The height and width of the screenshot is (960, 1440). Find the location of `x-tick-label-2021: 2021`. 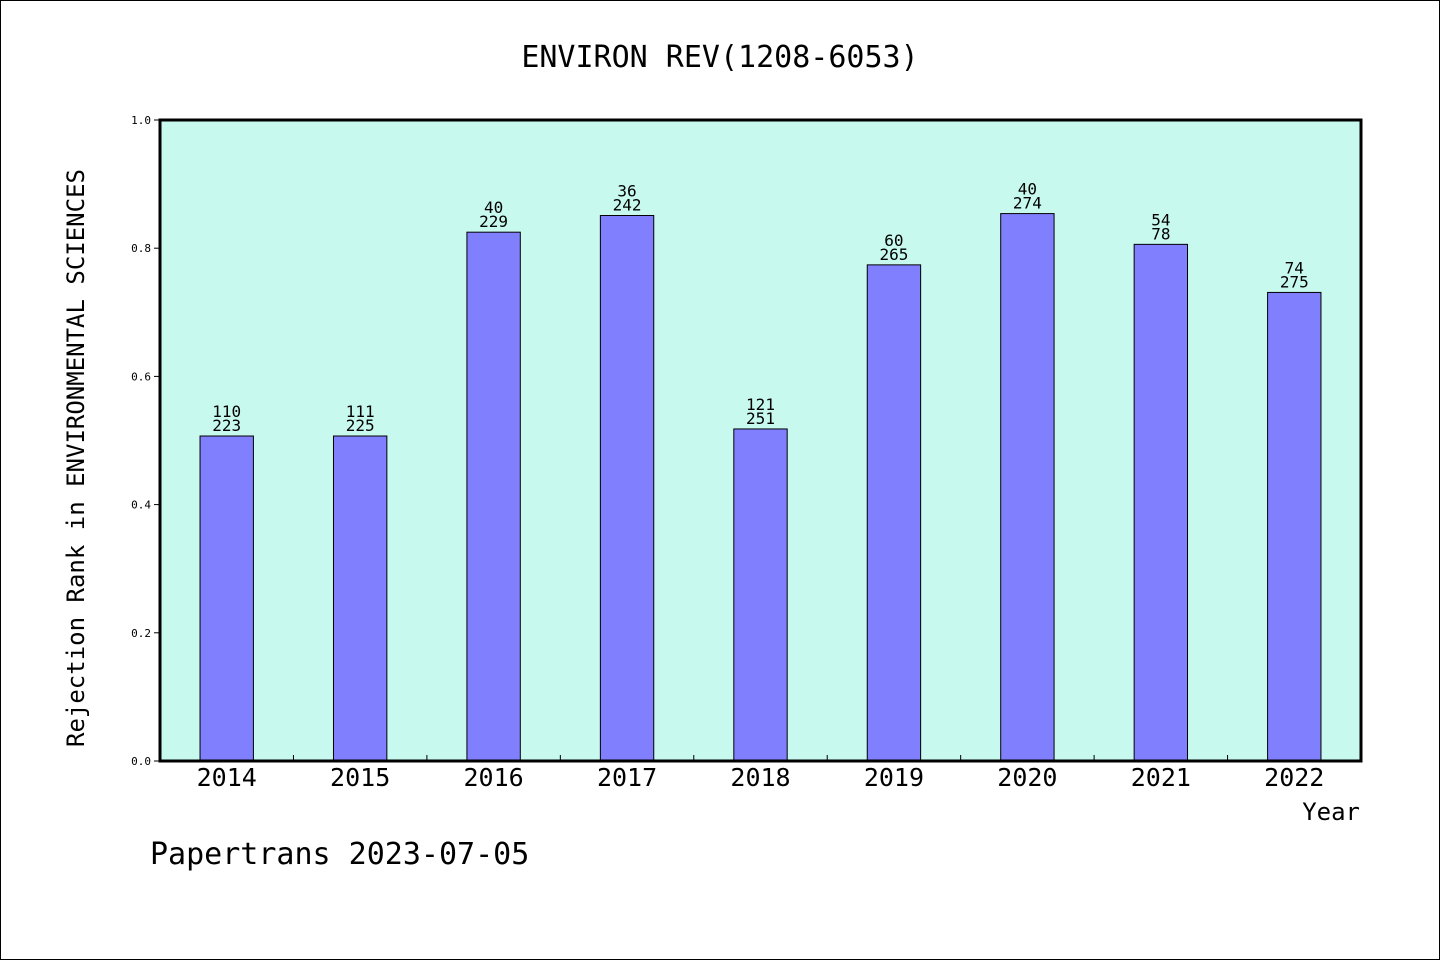

x-tick-label-2021: 2021 is located at coordinates (1161, 777).